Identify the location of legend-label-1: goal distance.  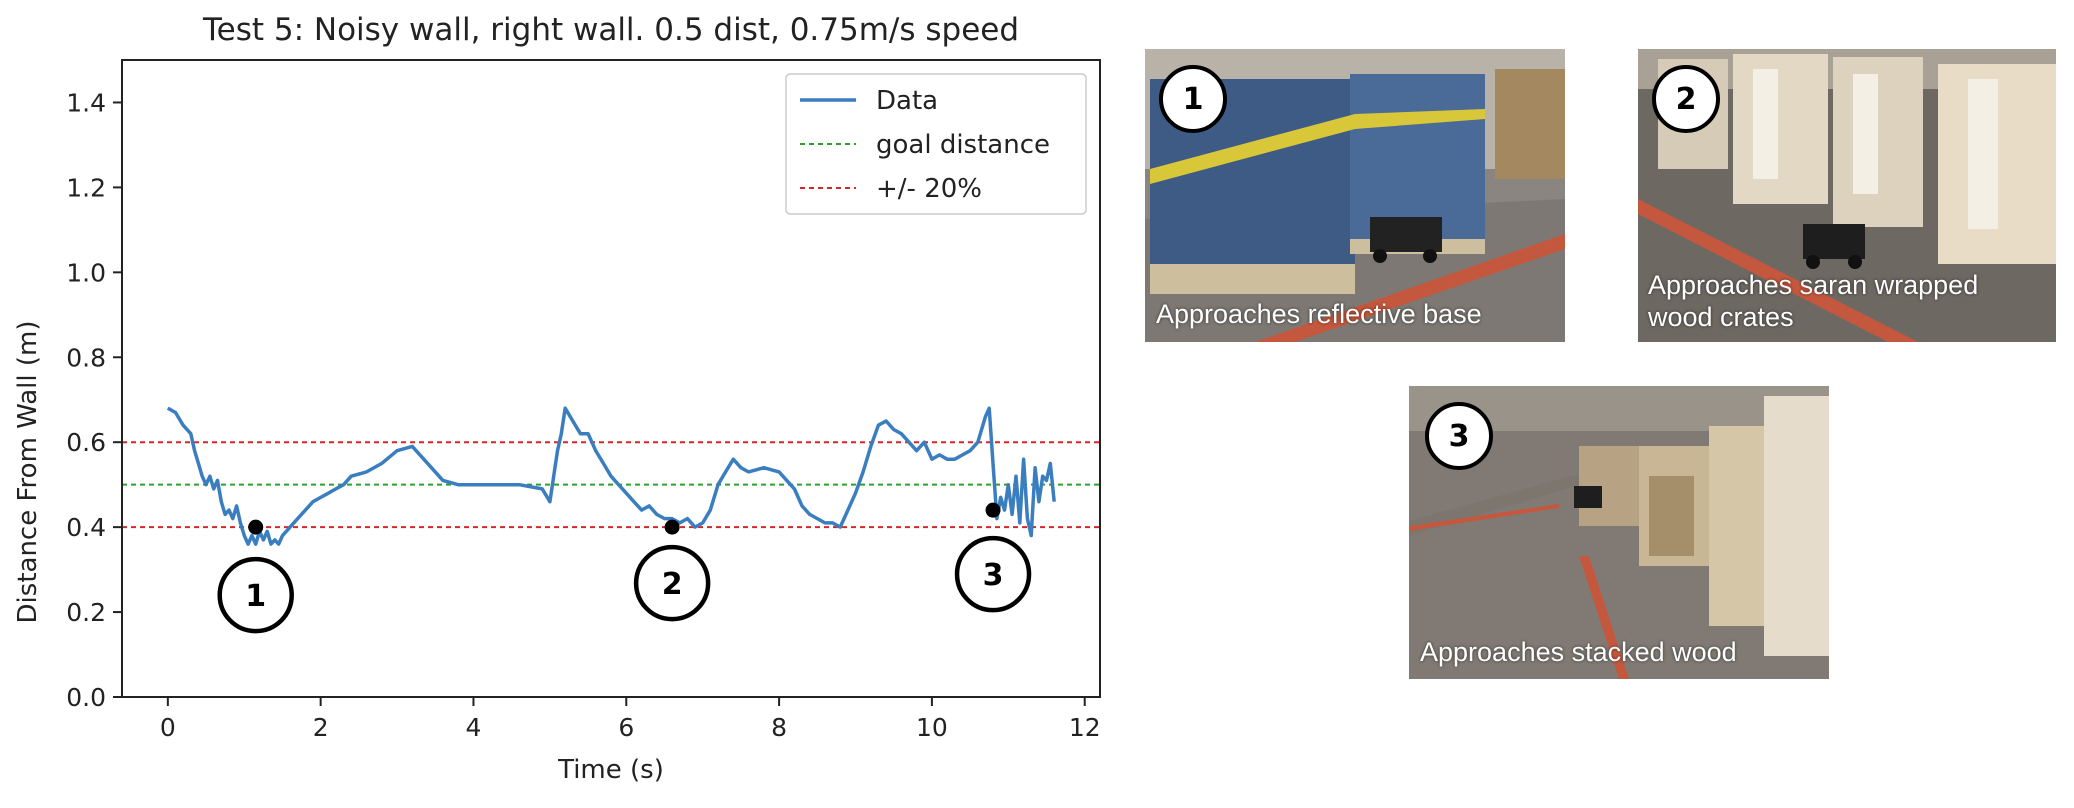
(963, 145).